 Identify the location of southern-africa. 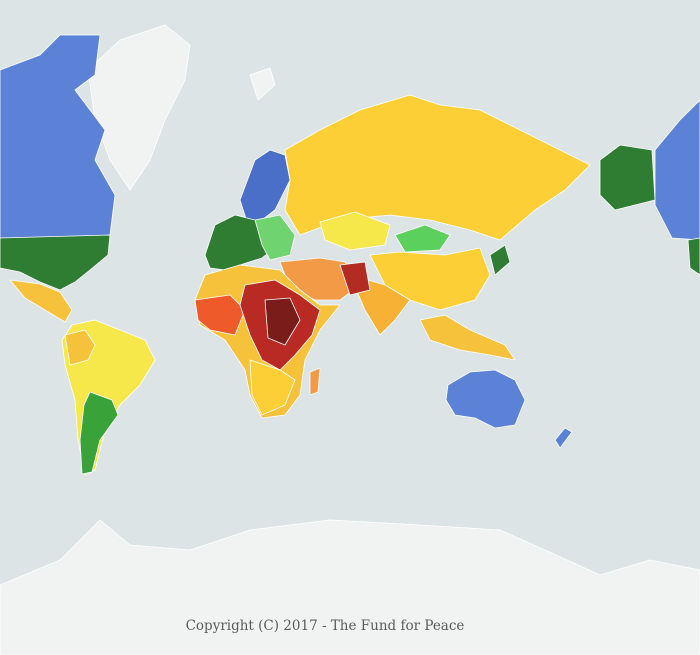
(272, 387).